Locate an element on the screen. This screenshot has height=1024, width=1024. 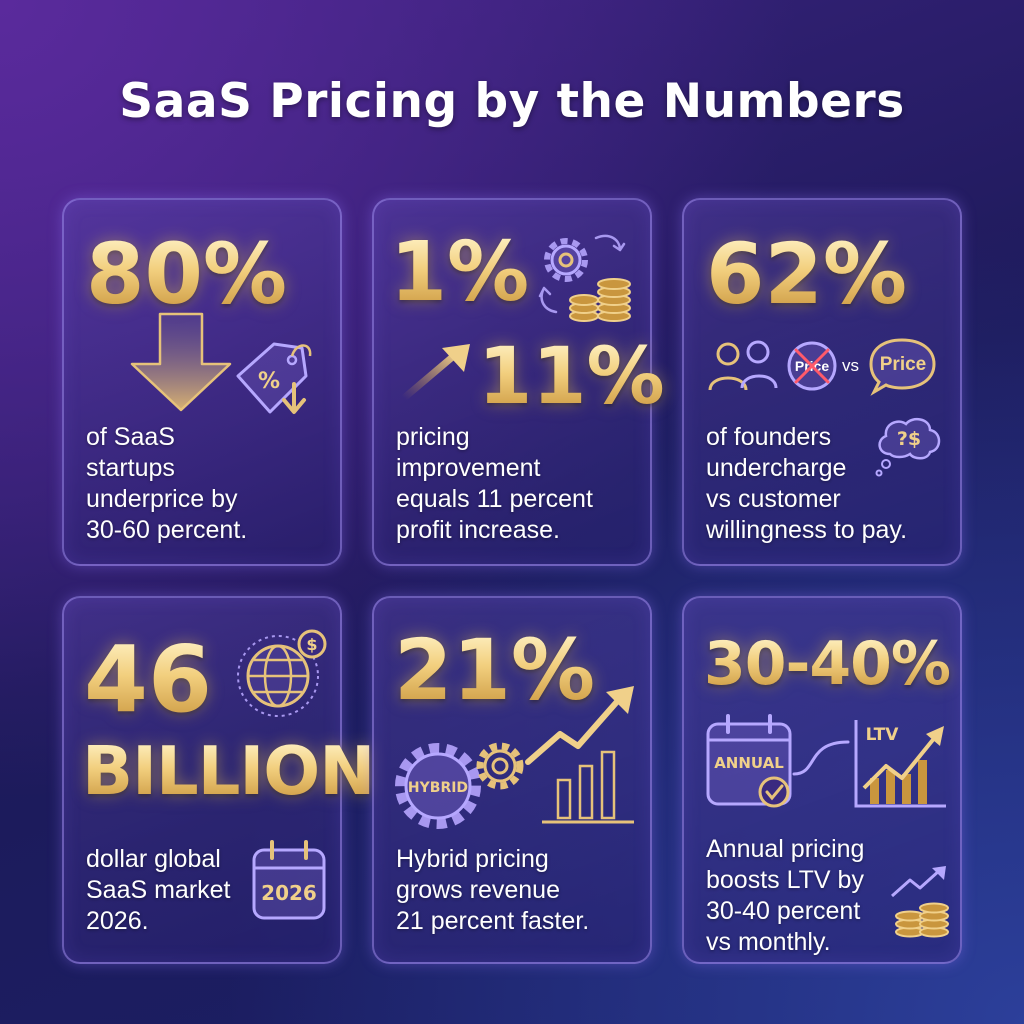
connector-line is located at coordinates (821, 758).